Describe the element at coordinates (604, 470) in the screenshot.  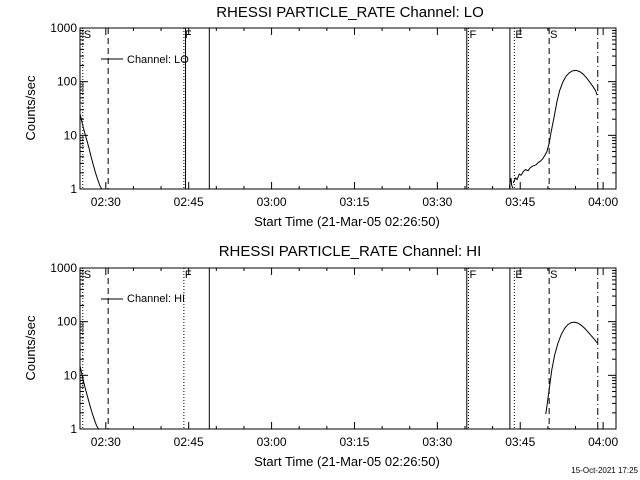
I see `footer-timestamp: 15-Oct-2021 17:25` at that location.